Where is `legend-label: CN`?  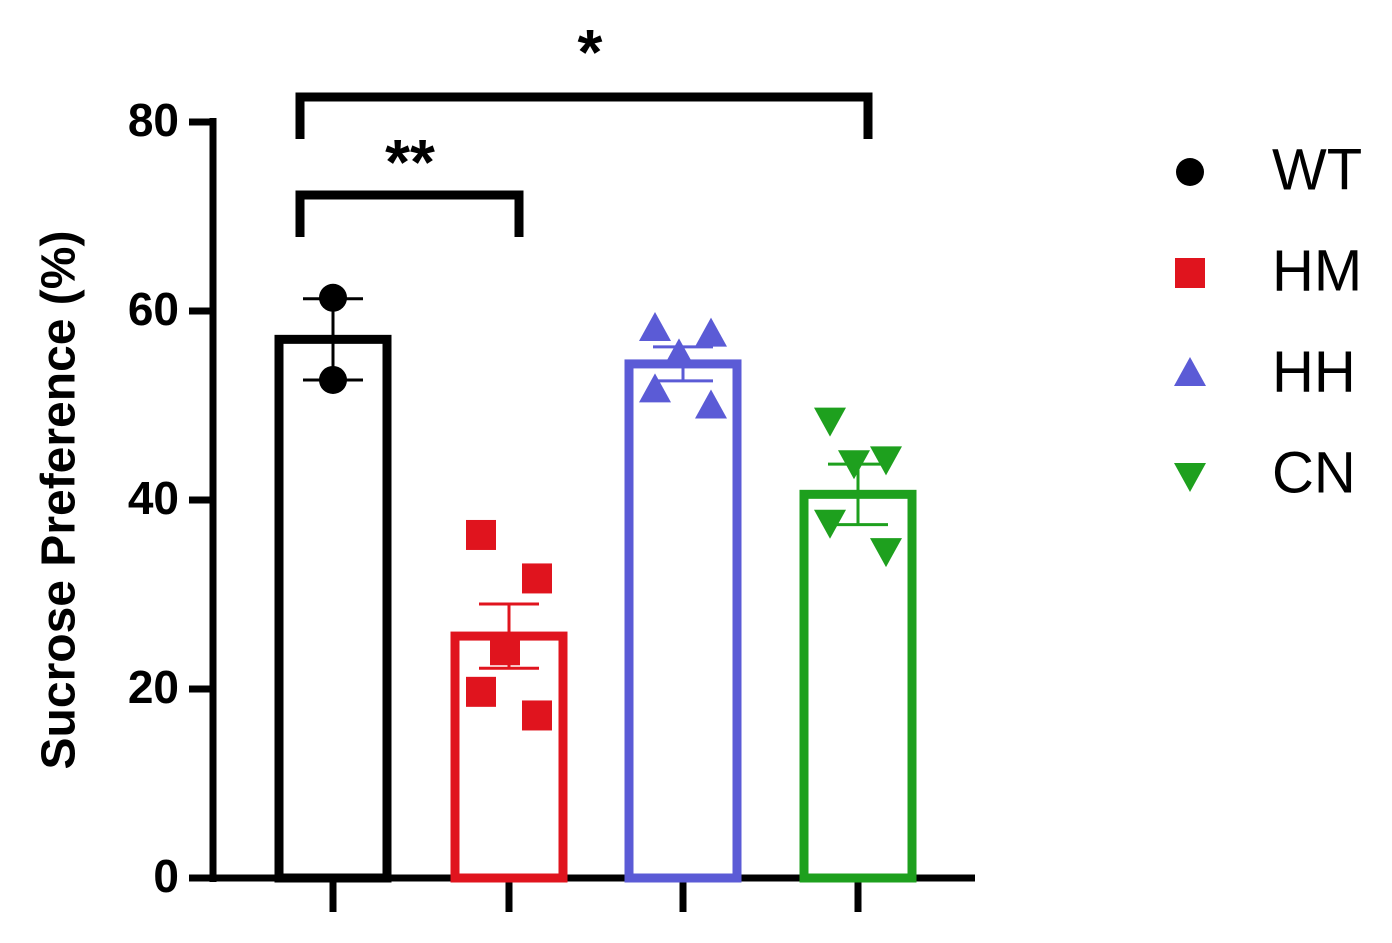 legend-label: CN is located at coordinates (1314, 472).